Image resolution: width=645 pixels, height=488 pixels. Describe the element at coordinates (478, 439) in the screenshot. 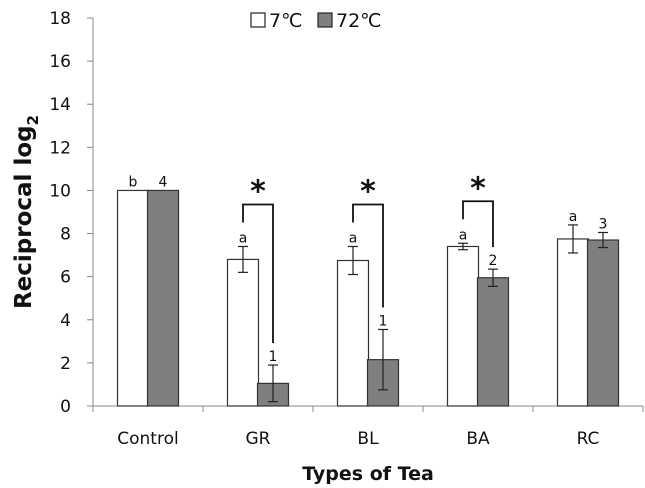

I see `x-category-label: BA` at that location.